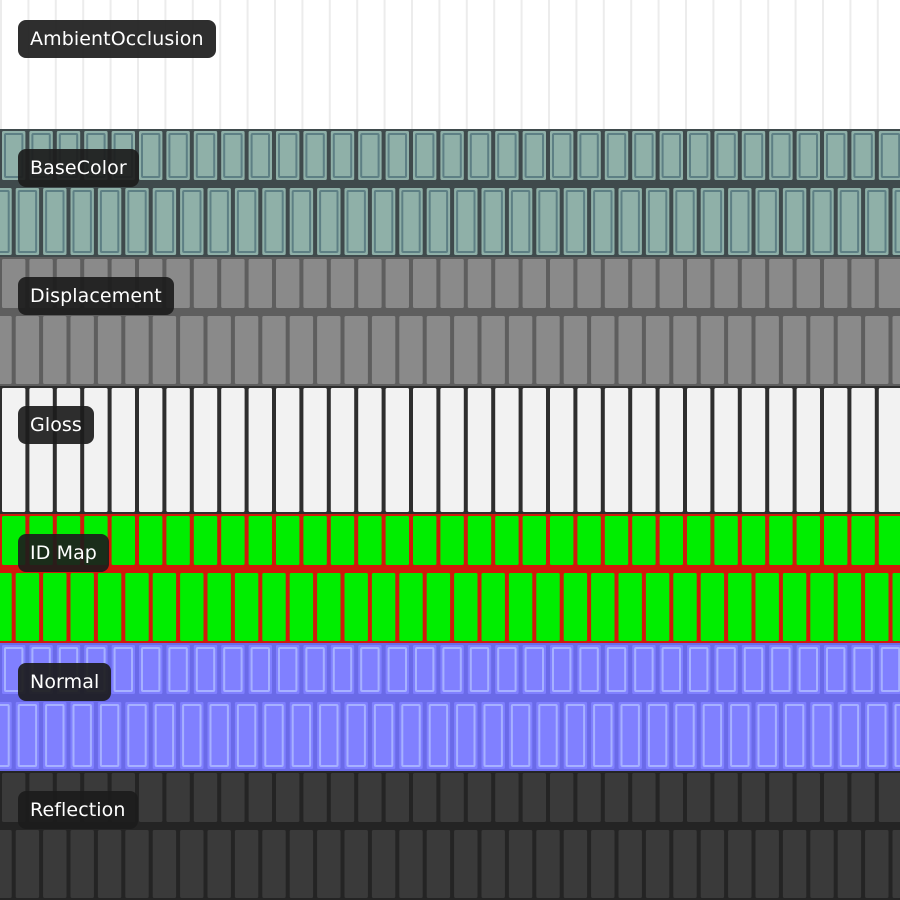 This screenshot has height=900, width=900. Describe the element at coordinates (450, 450) in the screenshot. I see `map-band-gloss: Gloss` at that location.